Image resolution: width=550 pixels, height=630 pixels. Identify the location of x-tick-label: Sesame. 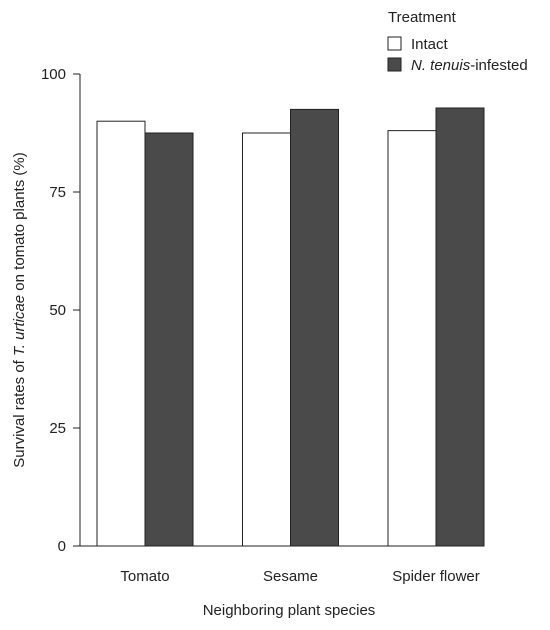
(290, 576).